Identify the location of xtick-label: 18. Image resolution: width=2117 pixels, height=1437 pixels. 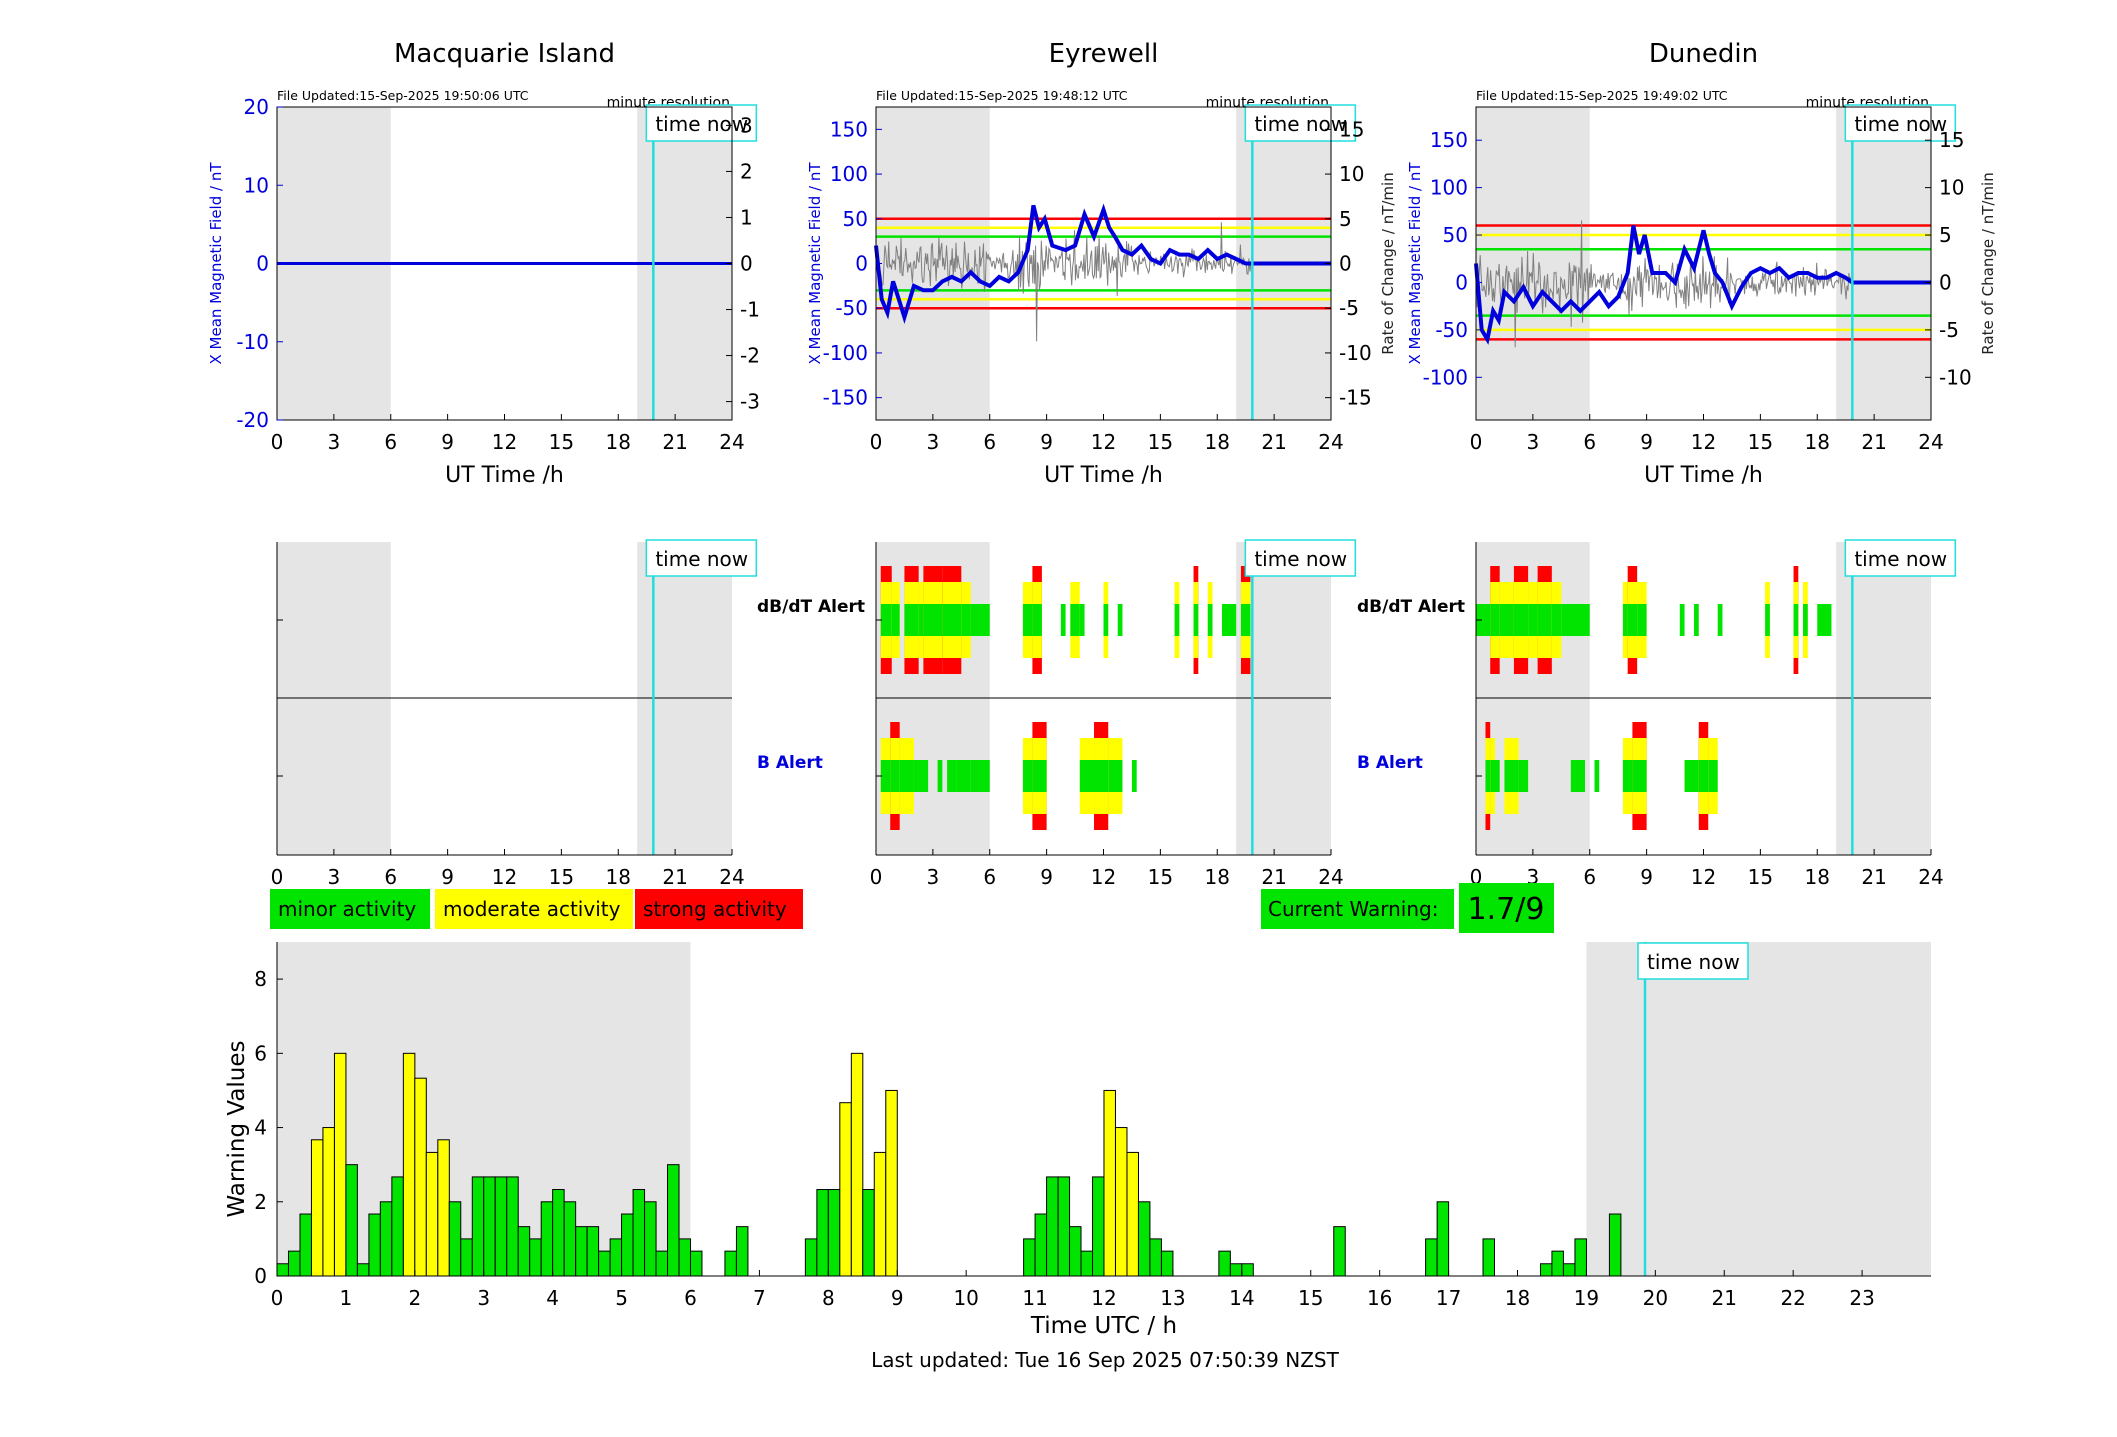
(1817, 442).